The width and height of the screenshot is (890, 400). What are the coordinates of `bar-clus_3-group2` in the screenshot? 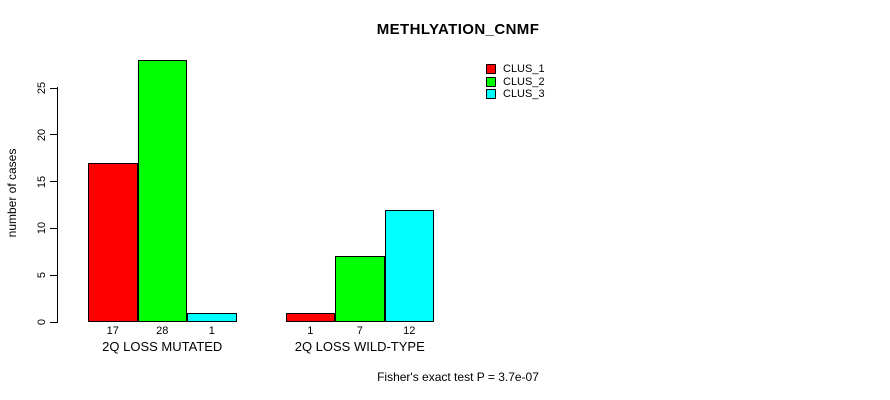 It's located at (409, 265).